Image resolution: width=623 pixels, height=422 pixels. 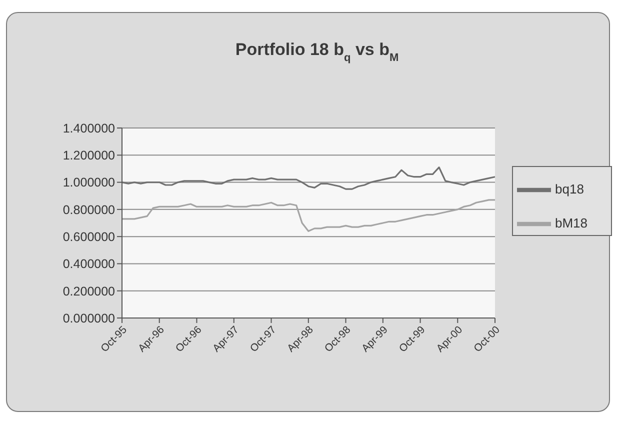 What do you see at coordinates (317, 52) in the screenshot?
I see `chart-title: Portfolio 18 b$_{q}$ vs b$_{M}$` at bounding box center [317, 52].